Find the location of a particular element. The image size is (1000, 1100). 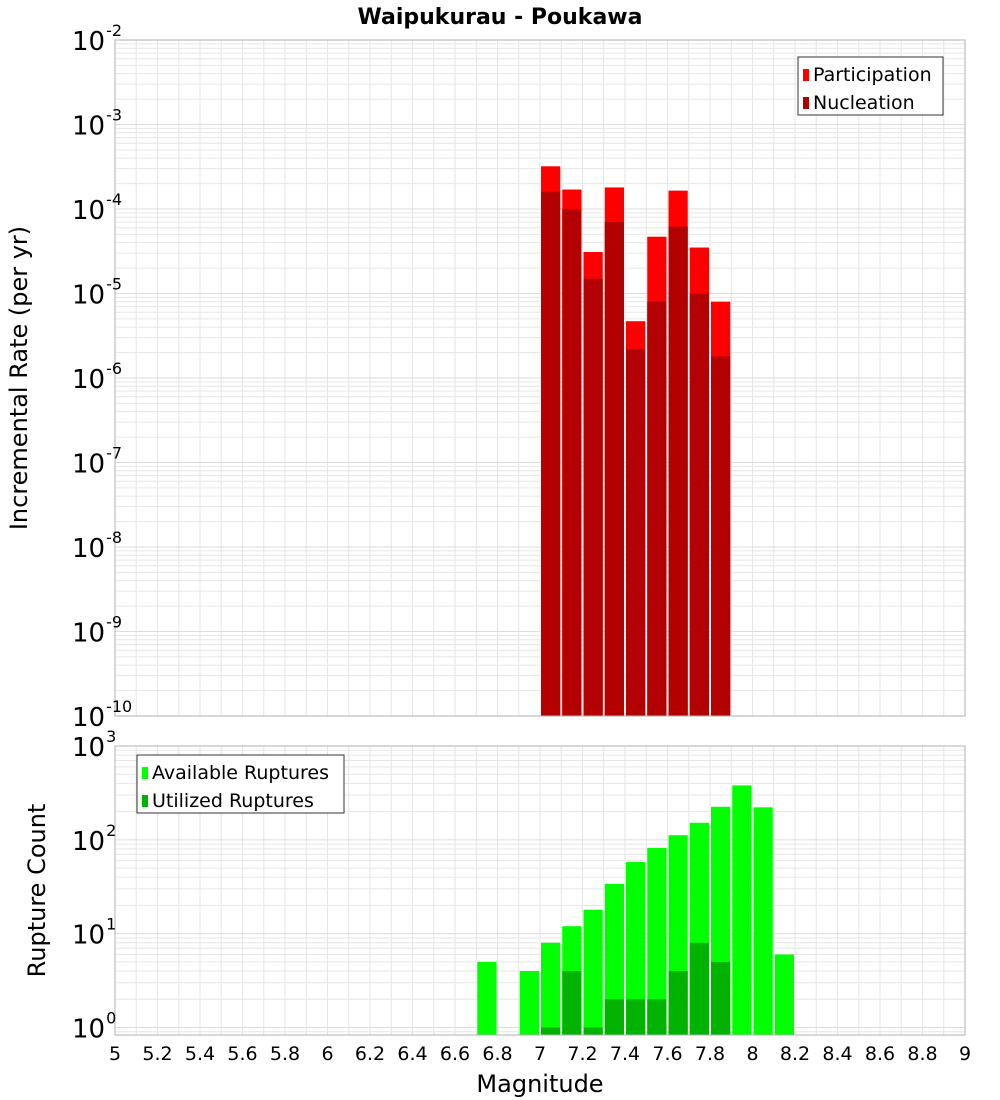

legend: Available Ruptures Utilized Ruptures is located at coordinates (240, 784).